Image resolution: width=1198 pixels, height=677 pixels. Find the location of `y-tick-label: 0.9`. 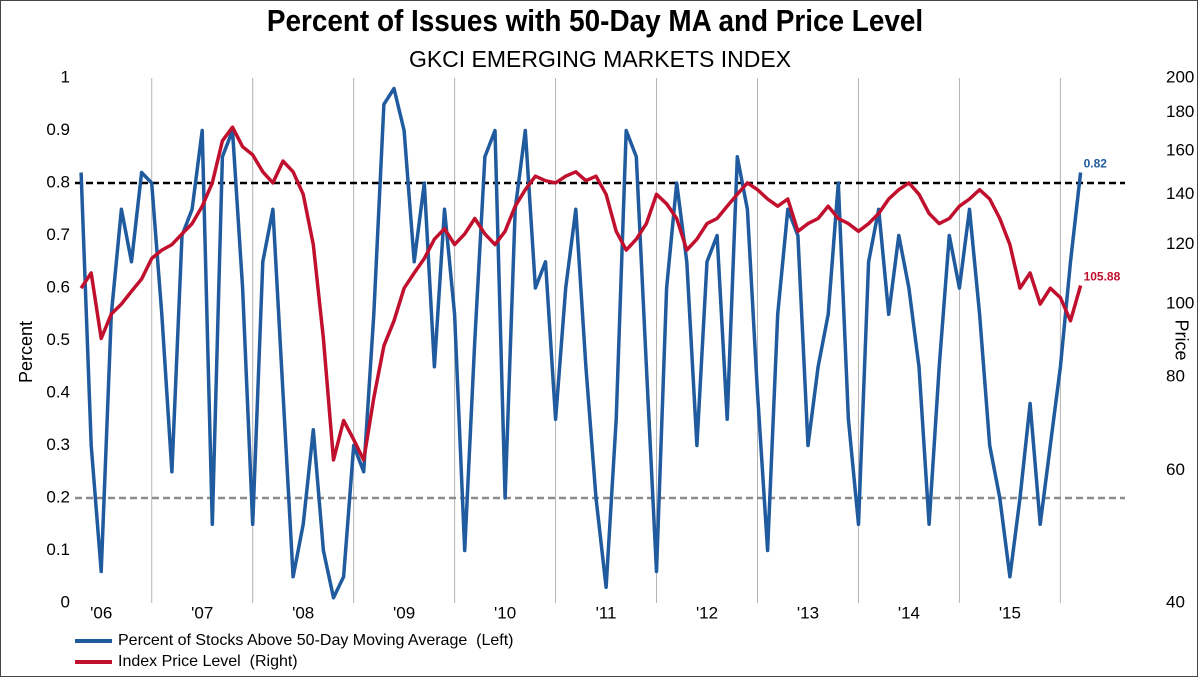

y-tick-label: 0.9 is located at coordinates (58, 129).